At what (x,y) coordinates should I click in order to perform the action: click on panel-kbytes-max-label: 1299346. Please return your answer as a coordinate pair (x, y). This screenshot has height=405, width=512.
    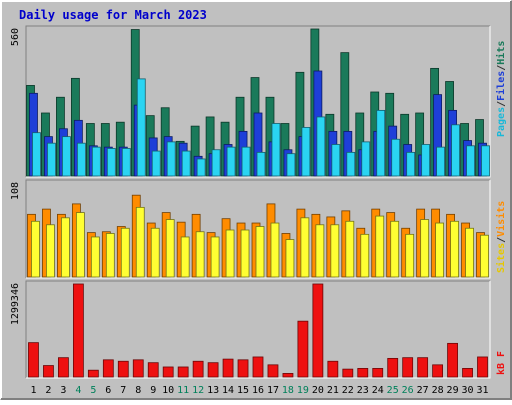
    Looking at the image, I should click on (15, 304).